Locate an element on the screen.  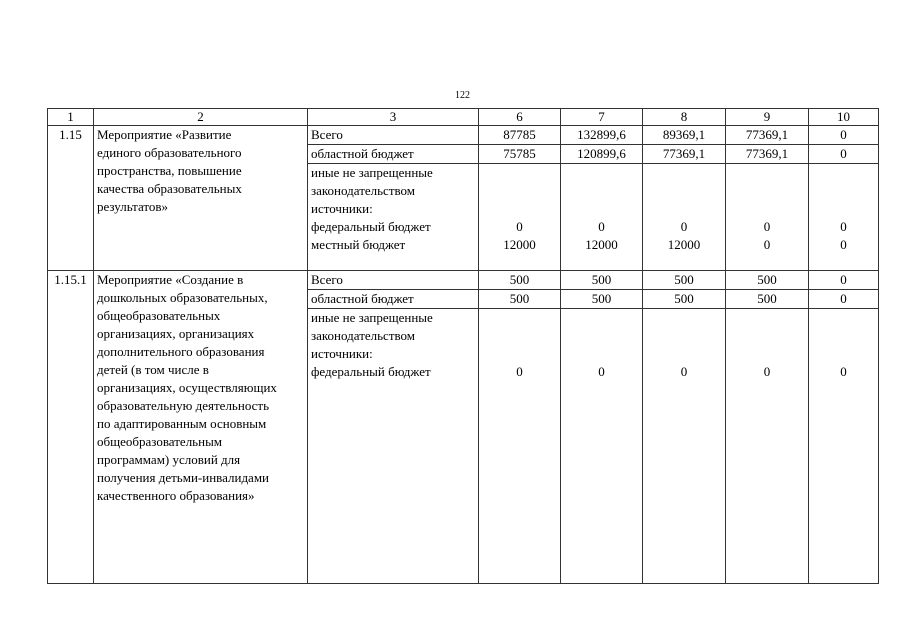
header-cell: 7 is located at coordinates (601, 117).